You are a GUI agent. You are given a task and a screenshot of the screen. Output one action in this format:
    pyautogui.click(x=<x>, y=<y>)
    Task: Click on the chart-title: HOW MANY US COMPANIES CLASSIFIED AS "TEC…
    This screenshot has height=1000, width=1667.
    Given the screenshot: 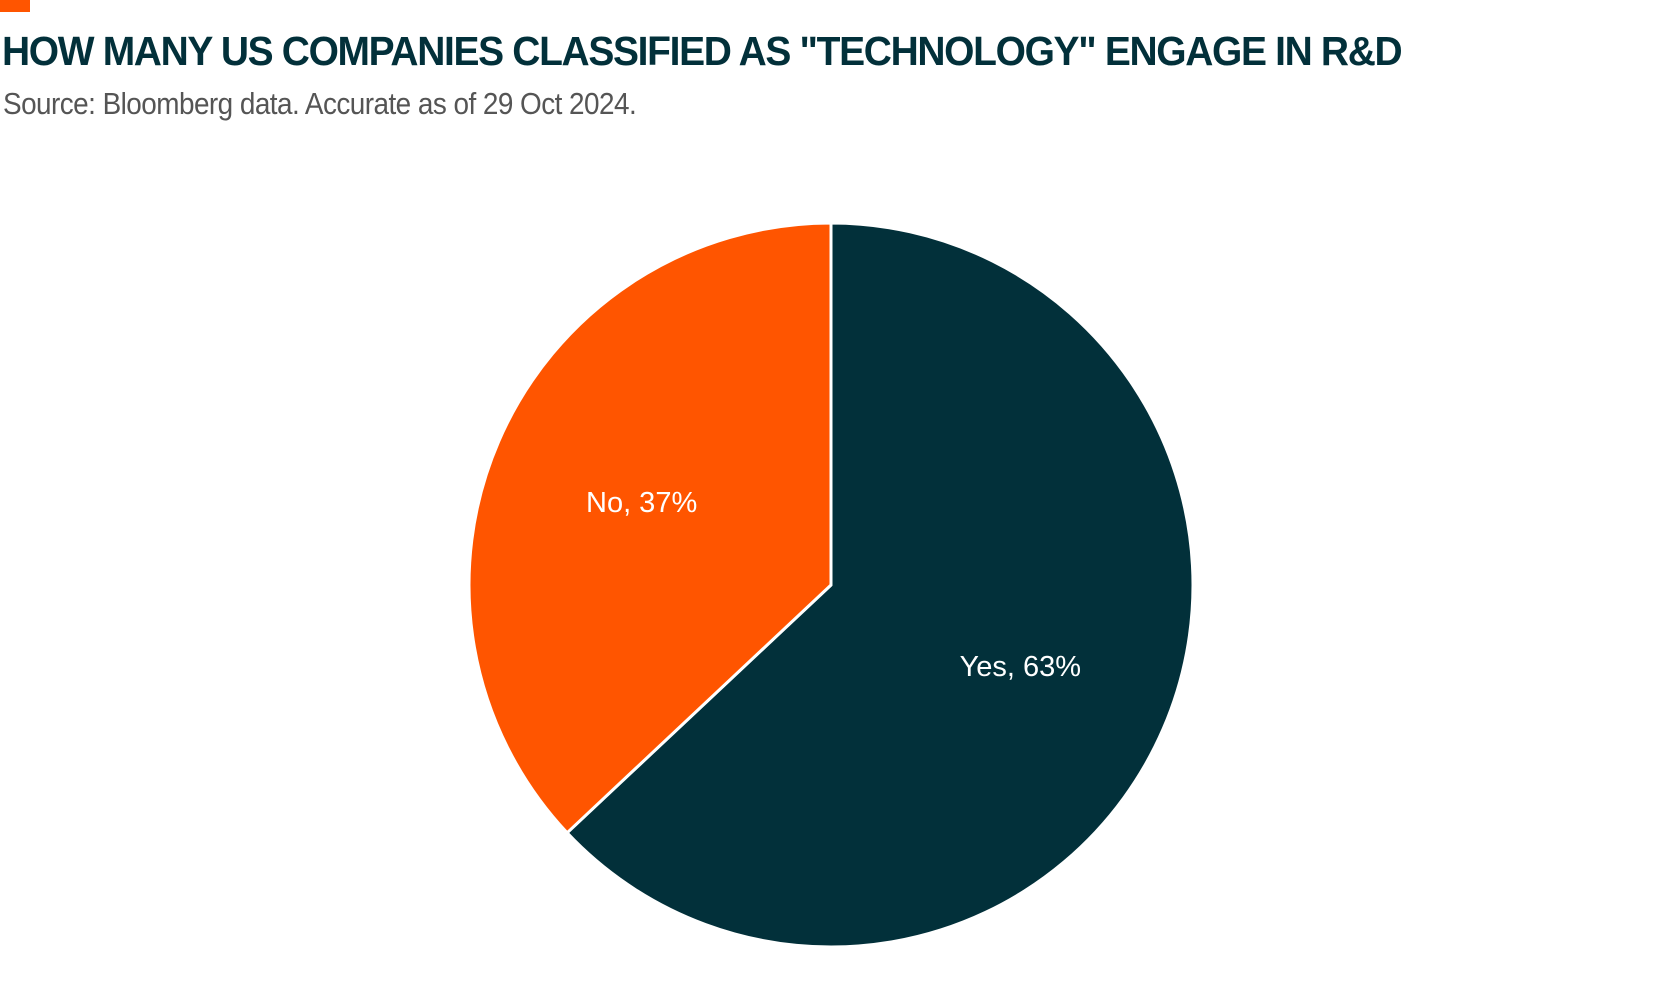 What is the action you would take?
    pyautogui.click(x=702, y=51)
    